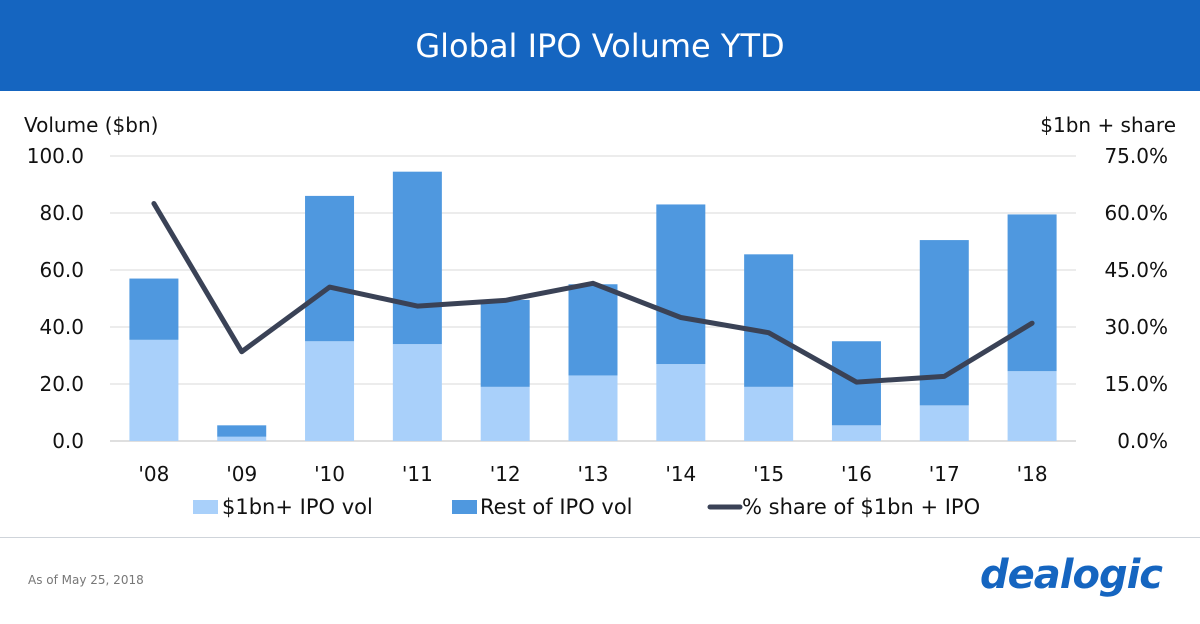  I want to click on x-tick-label: '16, so click(856, 474).